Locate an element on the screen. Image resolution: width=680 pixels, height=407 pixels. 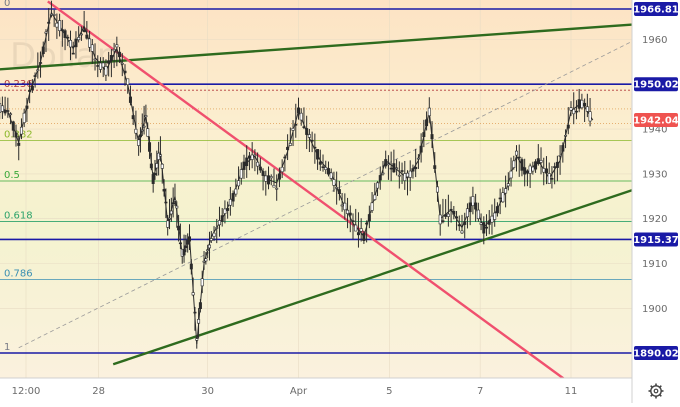
price-tag-1966.81 is located at coordinates (656, 9).